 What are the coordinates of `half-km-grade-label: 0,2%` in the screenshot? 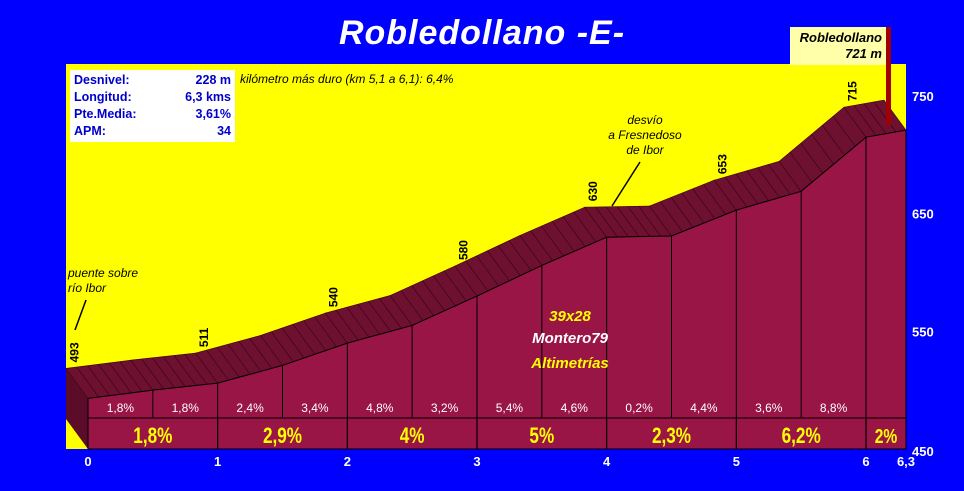 It's located at (639, 408).